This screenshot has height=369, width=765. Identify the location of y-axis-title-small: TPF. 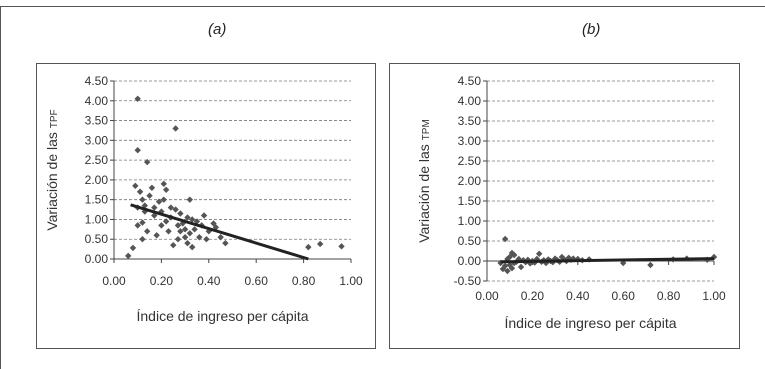
(54, 118).